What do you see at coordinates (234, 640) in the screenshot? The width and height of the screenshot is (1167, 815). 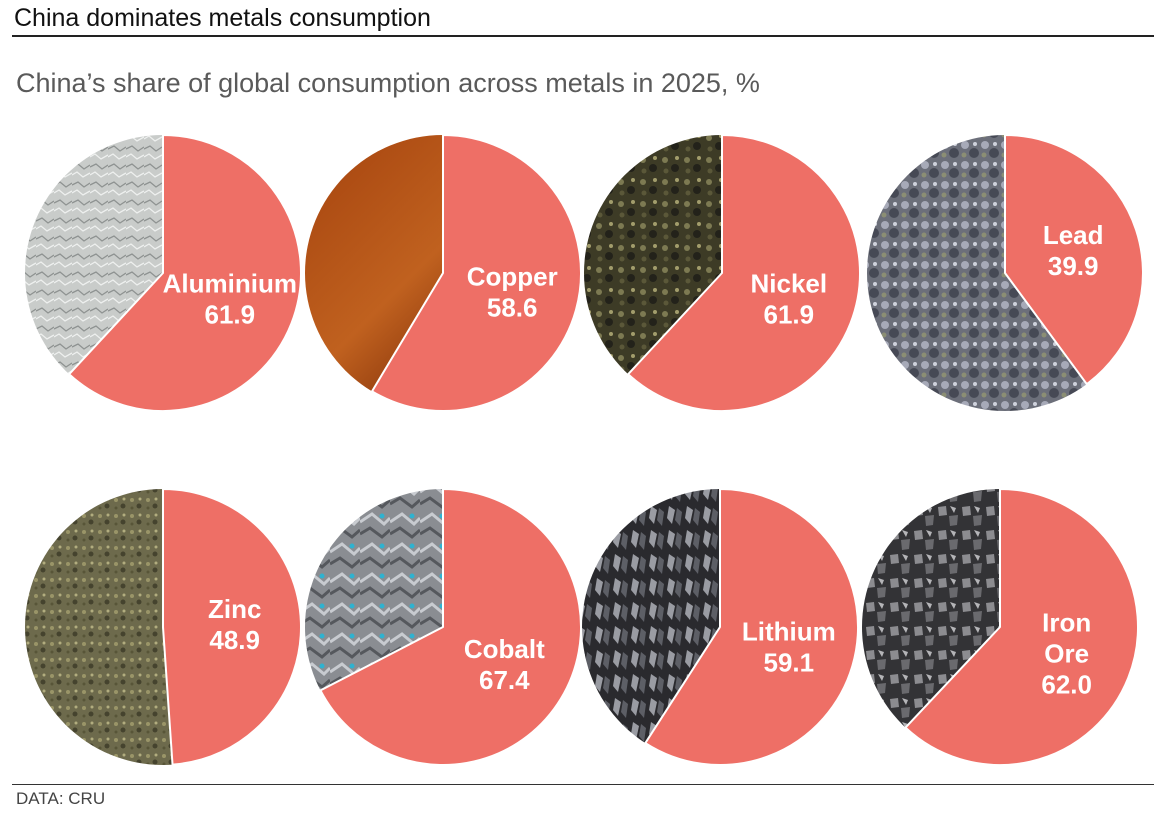 I see `data-label-zinc: 48.9` at bounding box center [234, 640].